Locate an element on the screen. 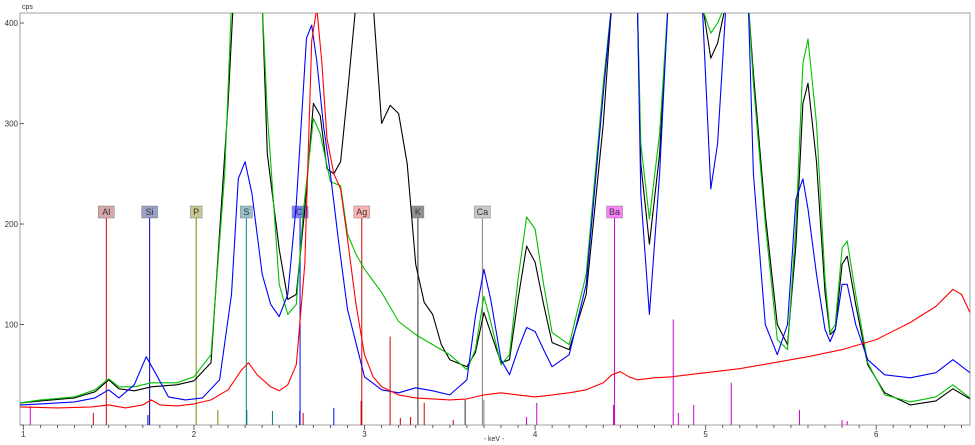 The height and width of the screenshot is (445, 975). y-axis-unit-label: cps is located at coordinates (27, 7).